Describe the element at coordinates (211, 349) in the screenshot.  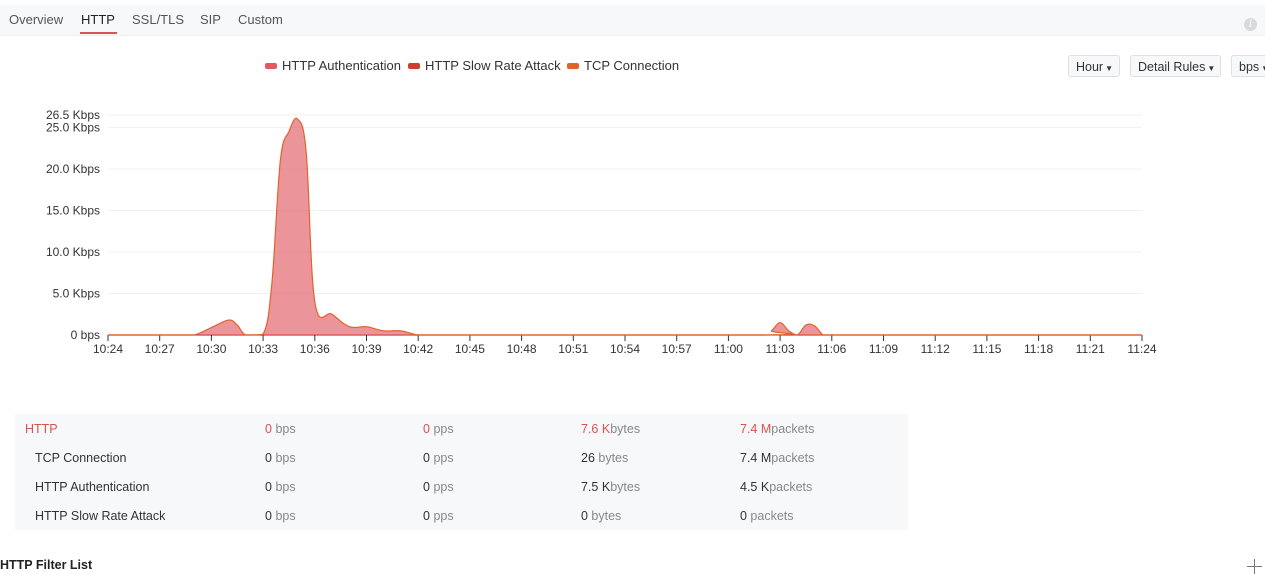
I see `x-tick-label: 10:30` at that location.